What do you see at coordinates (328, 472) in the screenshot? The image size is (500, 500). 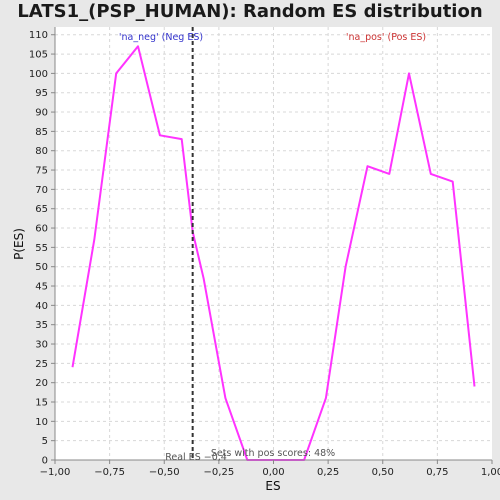 I see `x-tick-label: 0,25` at bounding box center [328, 472].